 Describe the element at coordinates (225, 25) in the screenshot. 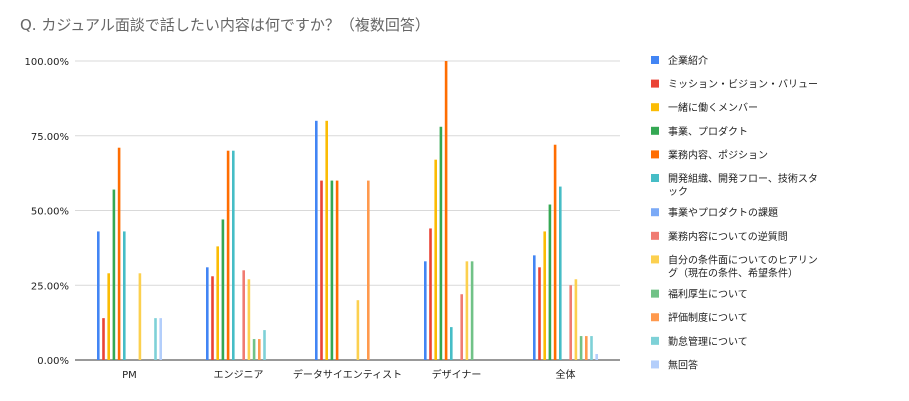

I see `chart-title: Q. カジュアル面談で話したい内容は何ですか？（複数回答）` at that location.